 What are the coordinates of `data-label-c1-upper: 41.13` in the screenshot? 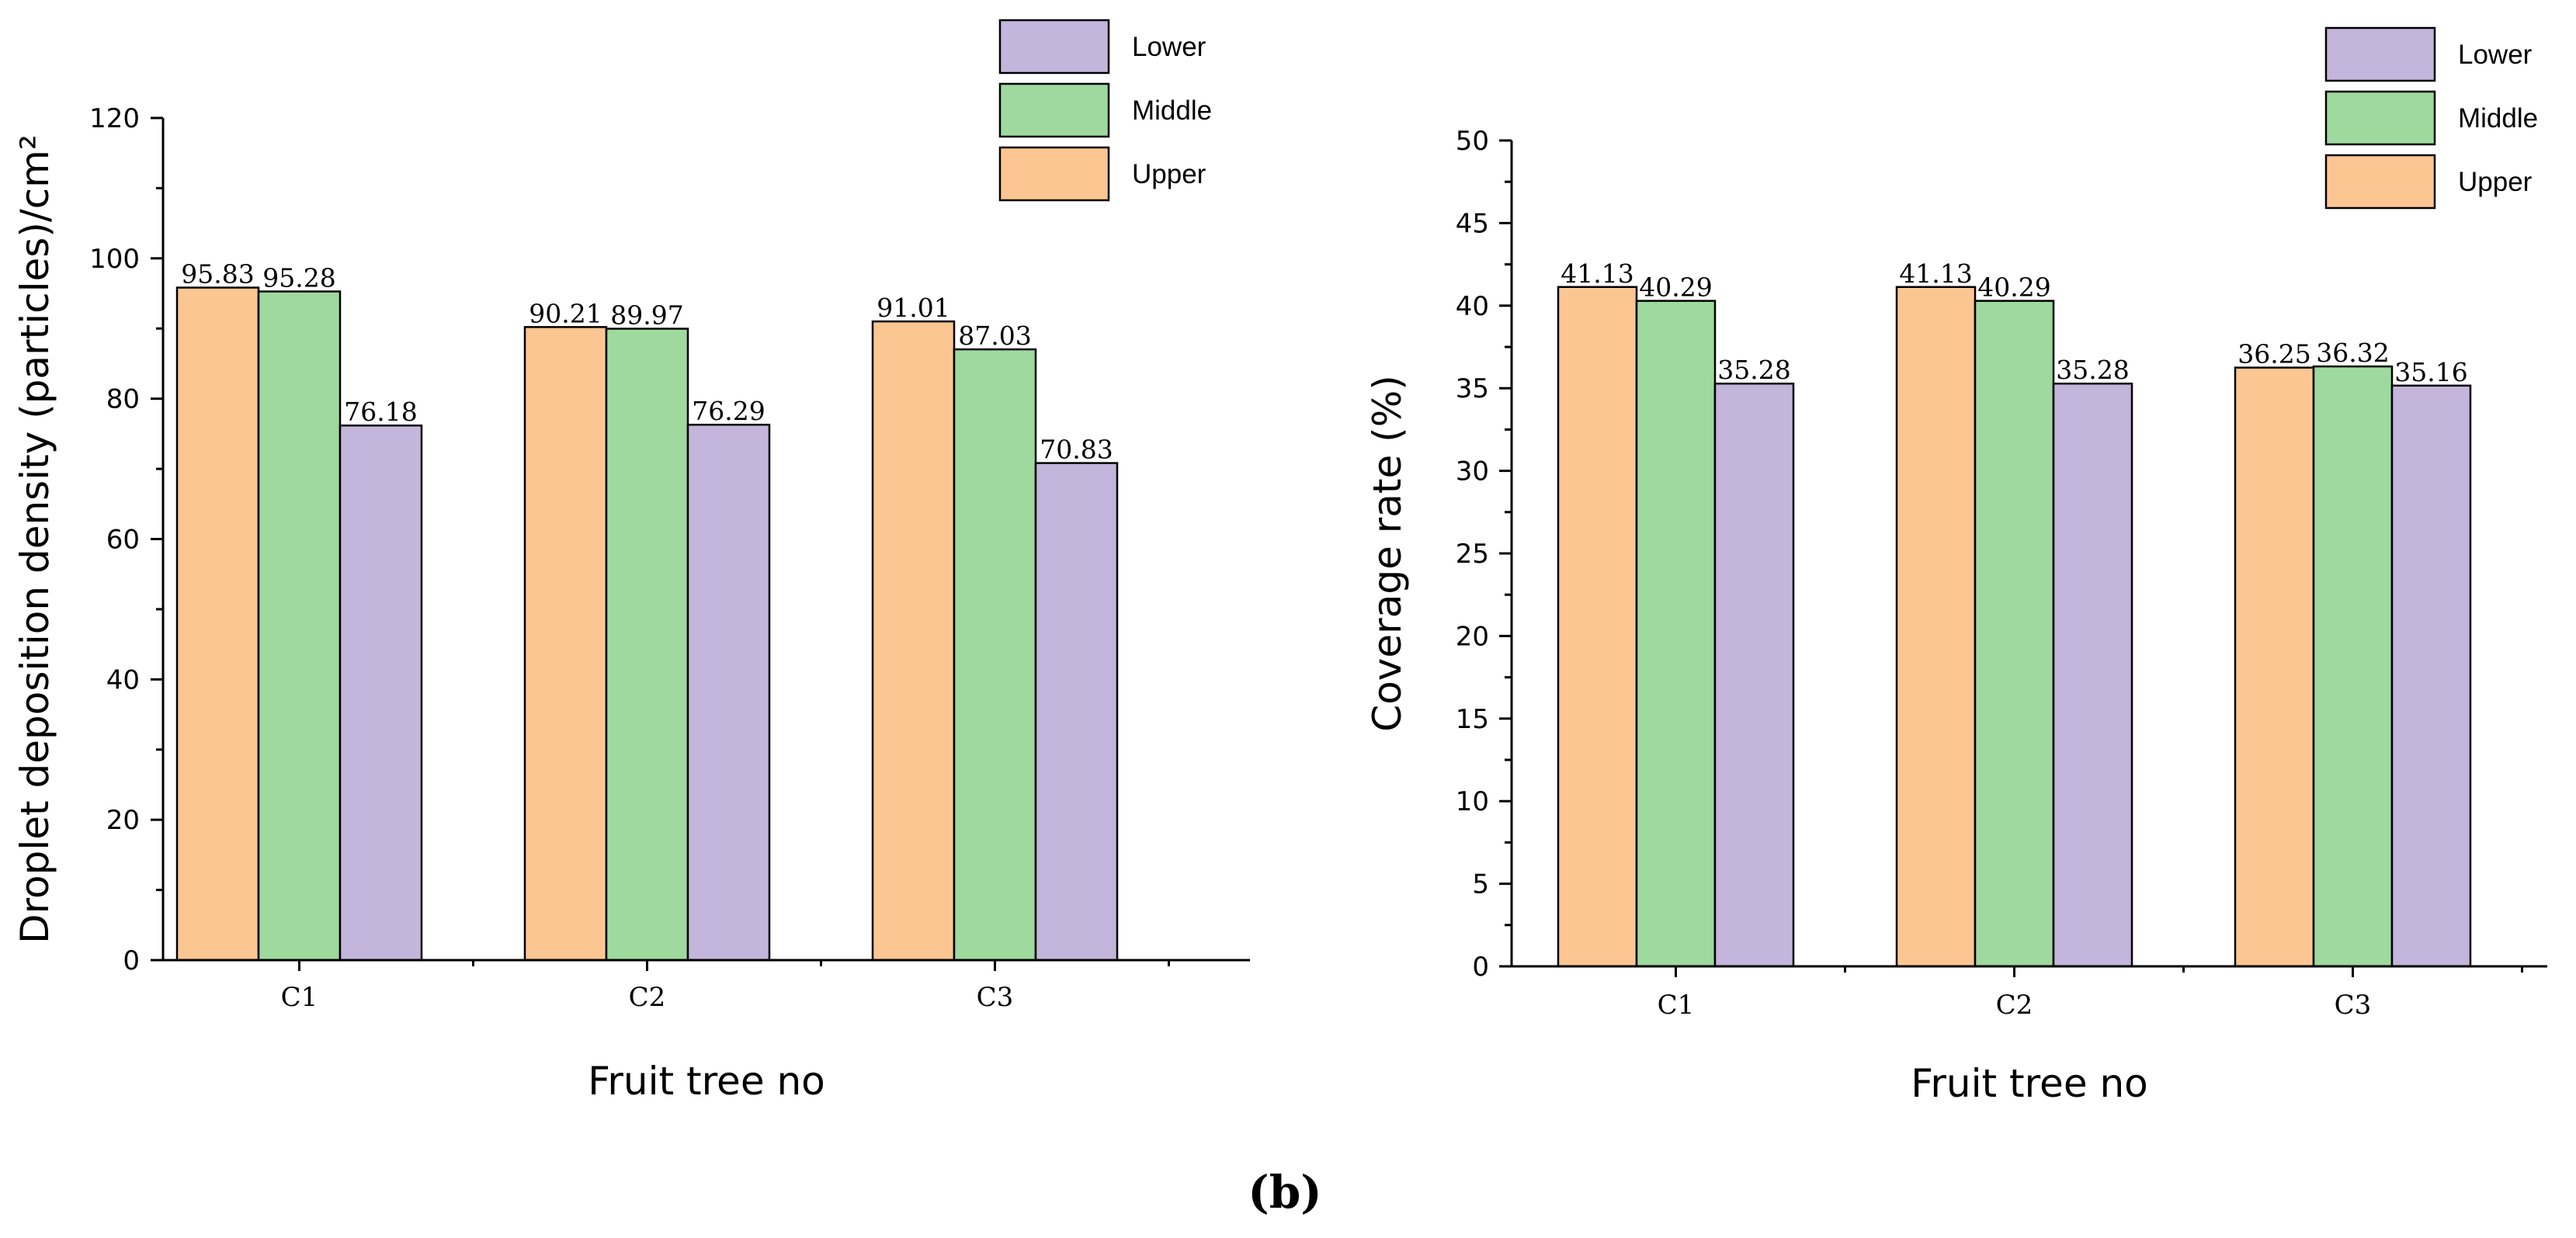 It's located at (1597, 273).